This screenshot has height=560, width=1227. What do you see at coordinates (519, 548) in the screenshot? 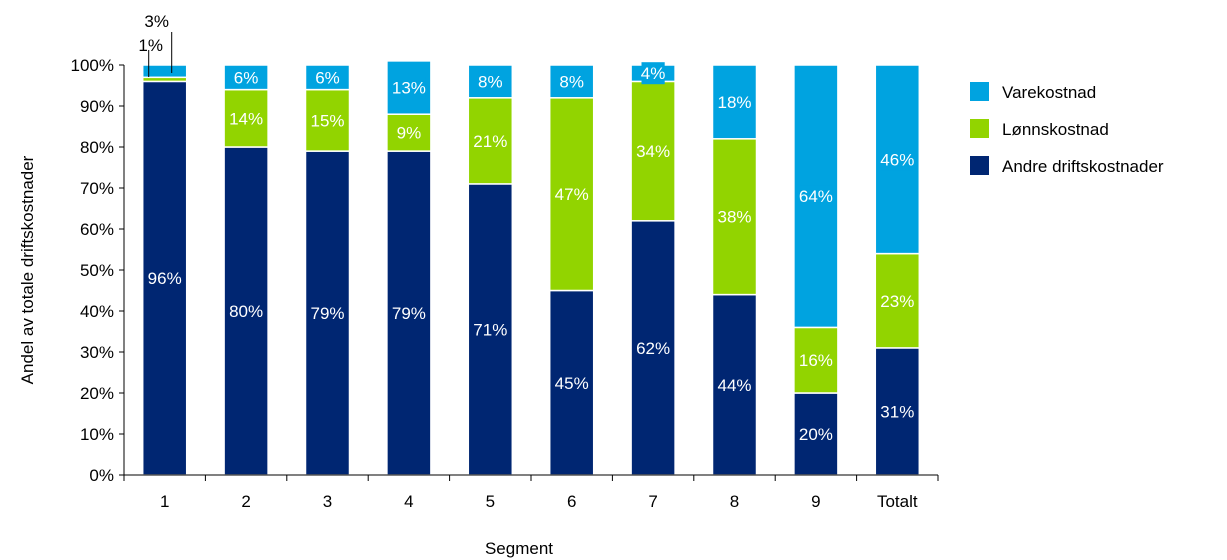
I see `x-axis-title: Segment` at bounding box center [519, 548].